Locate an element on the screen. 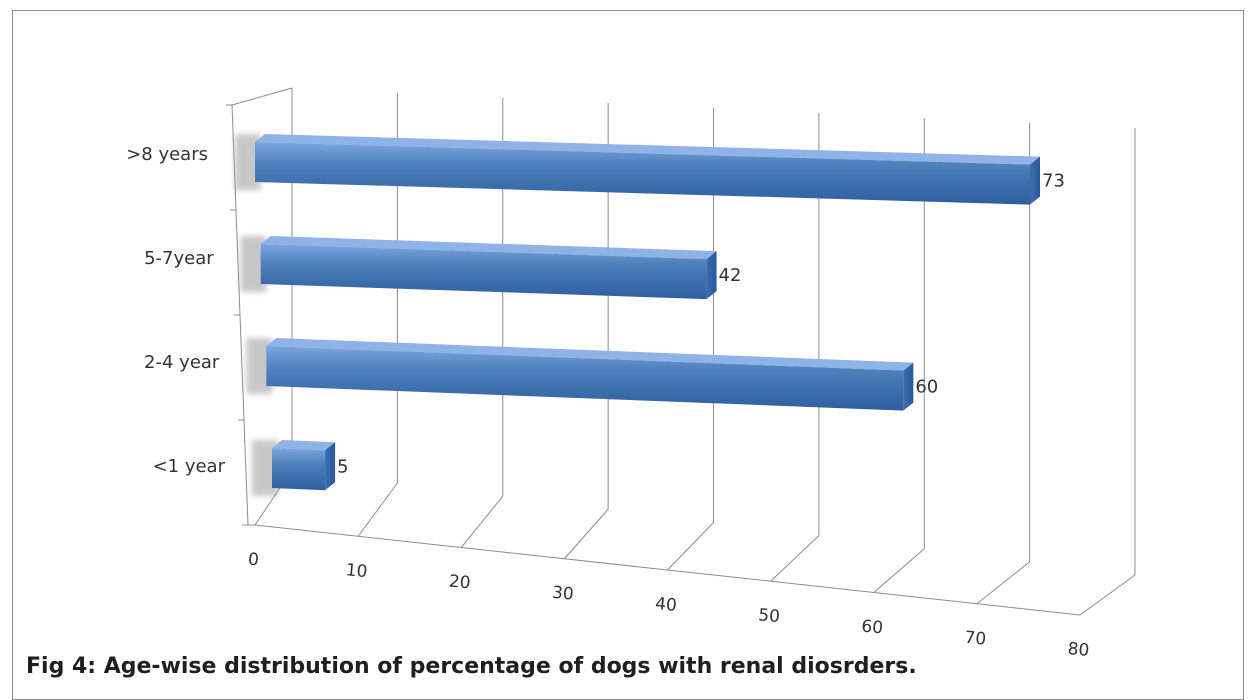 Image resolution: width=1248 pixels, height=700 pixels. x-tick-label: 60 is located at coordinates (872, 628).